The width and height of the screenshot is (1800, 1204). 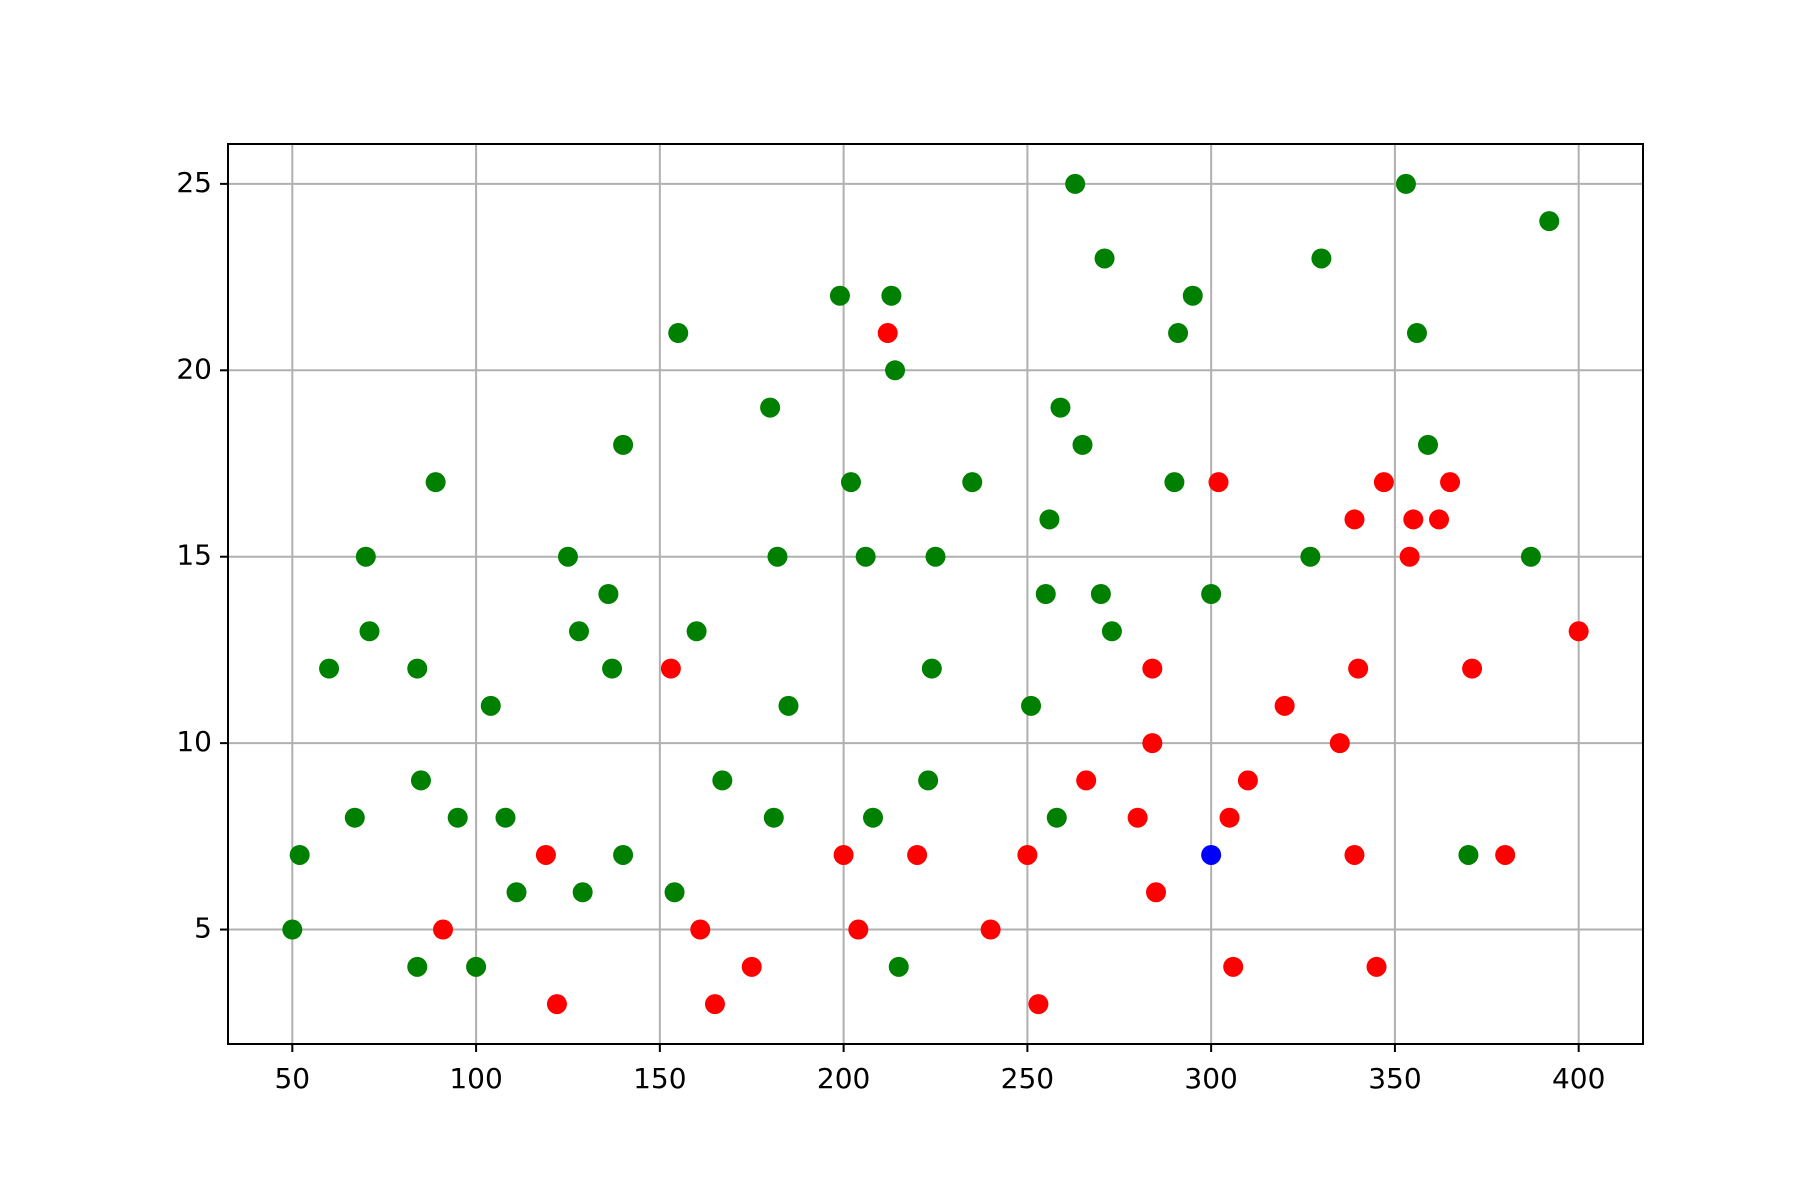 I want to click on x-tick-label: 200, so click(x=843, y=1078).